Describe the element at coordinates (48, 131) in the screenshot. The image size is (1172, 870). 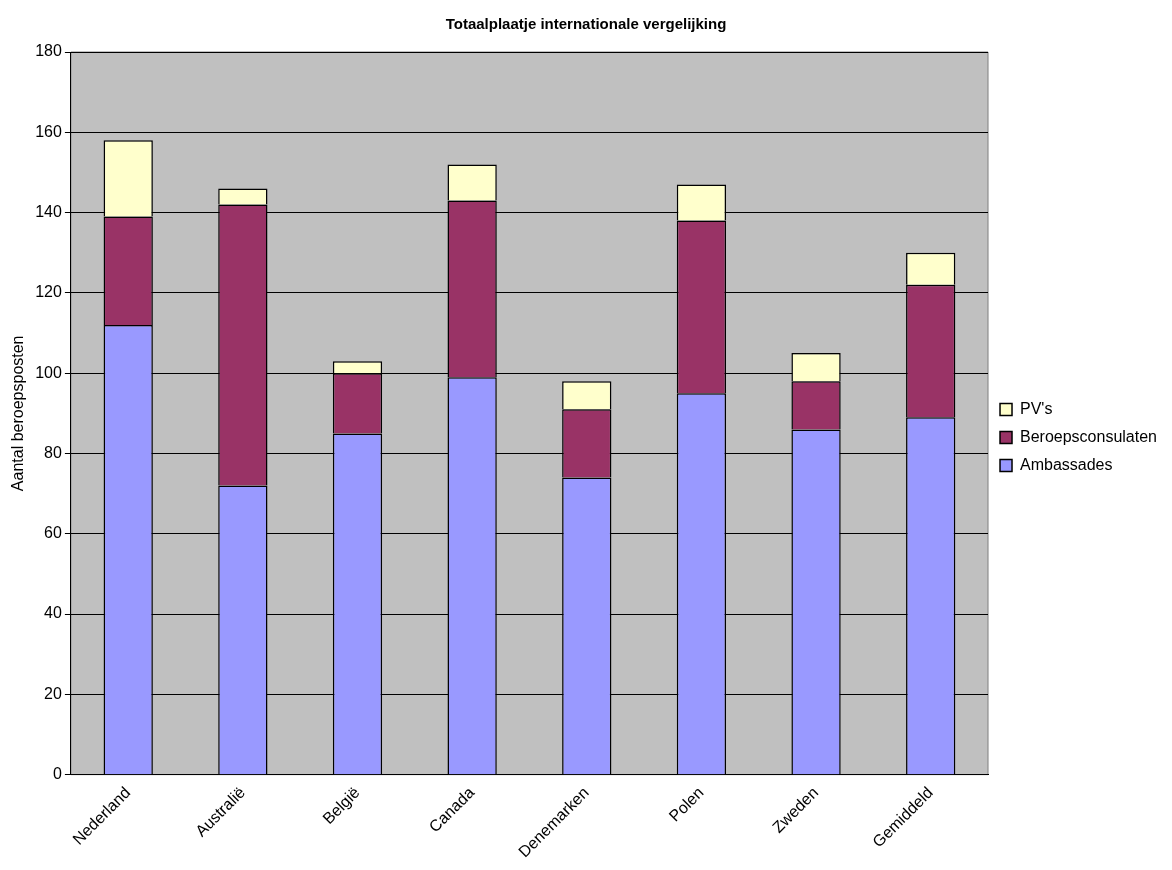
I see `y-tick-label: 160` at that location.